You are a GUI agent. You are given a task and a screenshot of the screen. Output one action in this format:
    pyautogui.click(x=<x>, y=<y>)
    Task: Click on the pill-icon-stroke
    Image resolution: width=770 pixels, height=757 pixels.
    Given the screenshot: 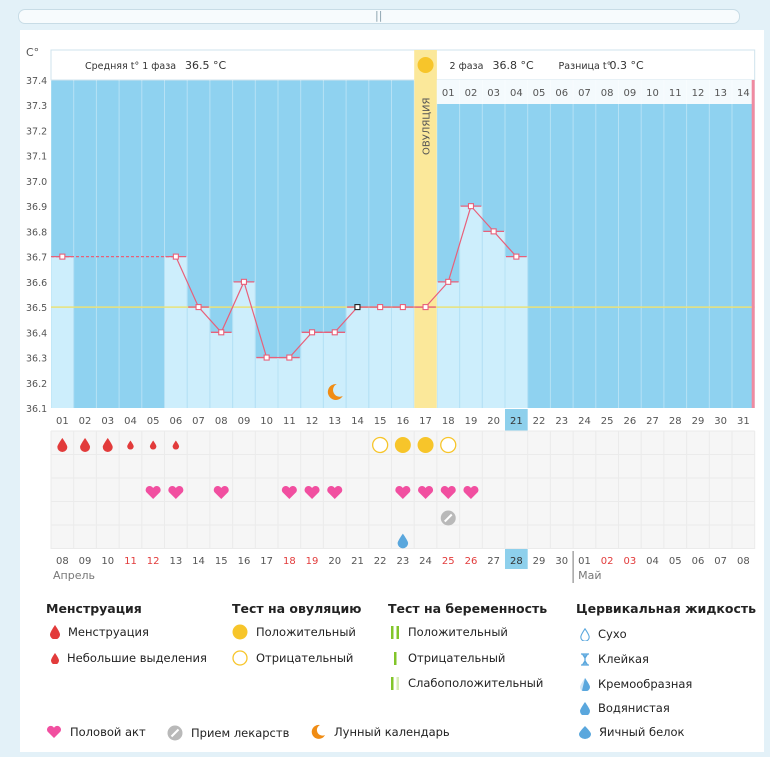 What is the action you would take?
    pyautogui.click(x=448, y=518)
    